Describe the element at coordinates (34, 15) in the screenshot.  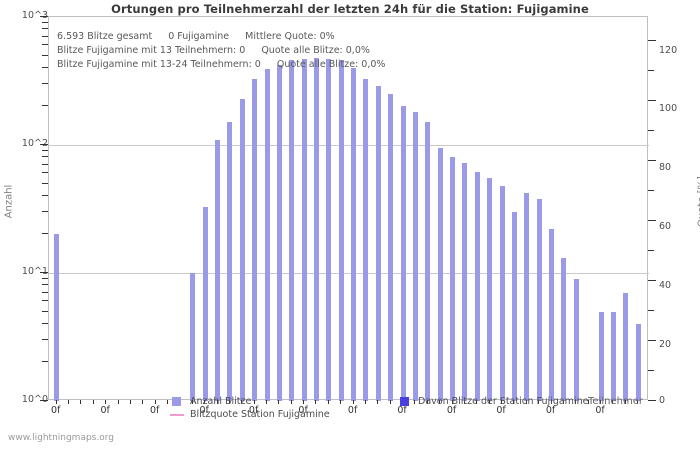
I see `y-tick-label-1000: 10^3` at that location.